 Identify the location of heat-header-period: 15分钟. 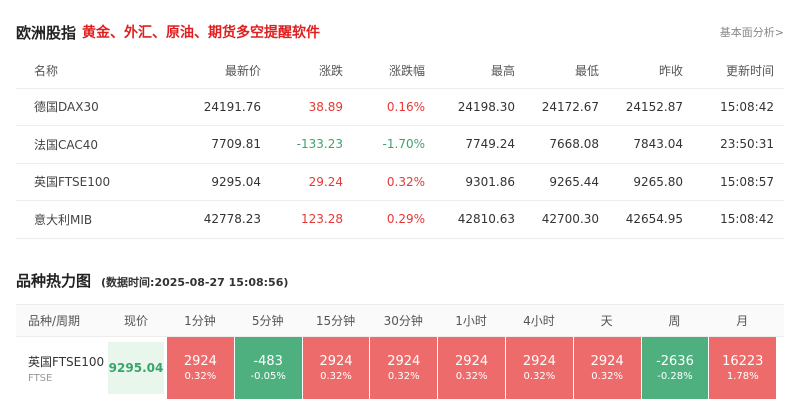
(335, 321).